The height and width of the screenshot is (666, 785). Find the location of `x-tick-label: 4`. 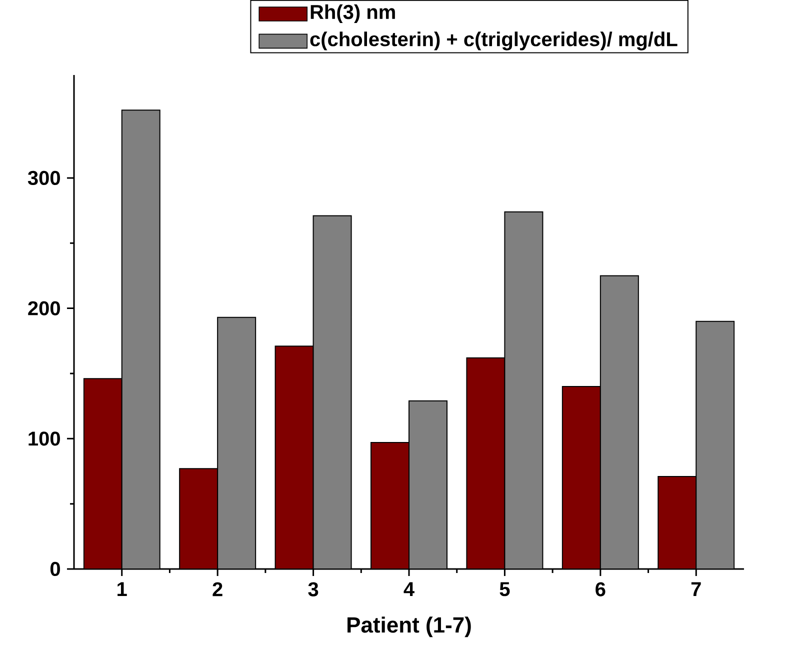

x-tick-label: 4 is located at coordinates (409, 589).